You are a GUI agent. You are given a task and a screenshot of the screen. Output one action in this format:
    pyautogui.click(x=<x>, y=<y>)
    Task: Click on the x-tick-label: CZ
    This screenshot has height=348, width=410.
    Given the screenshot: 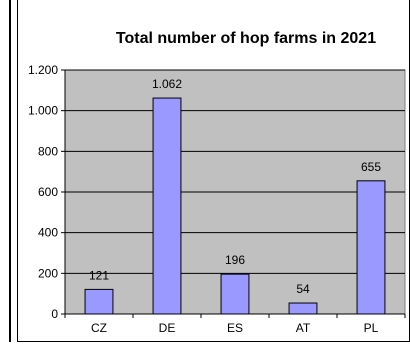 What is the action you would take?
    pyautogui.click(x=99, y=328)
    